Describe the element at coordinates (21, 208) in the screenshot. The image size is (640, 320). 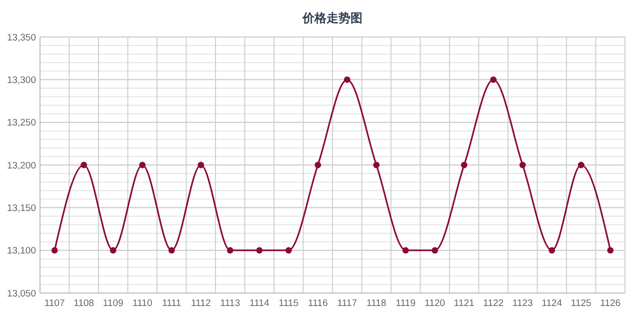
I see `y-tick-label: 13,150` at that location.